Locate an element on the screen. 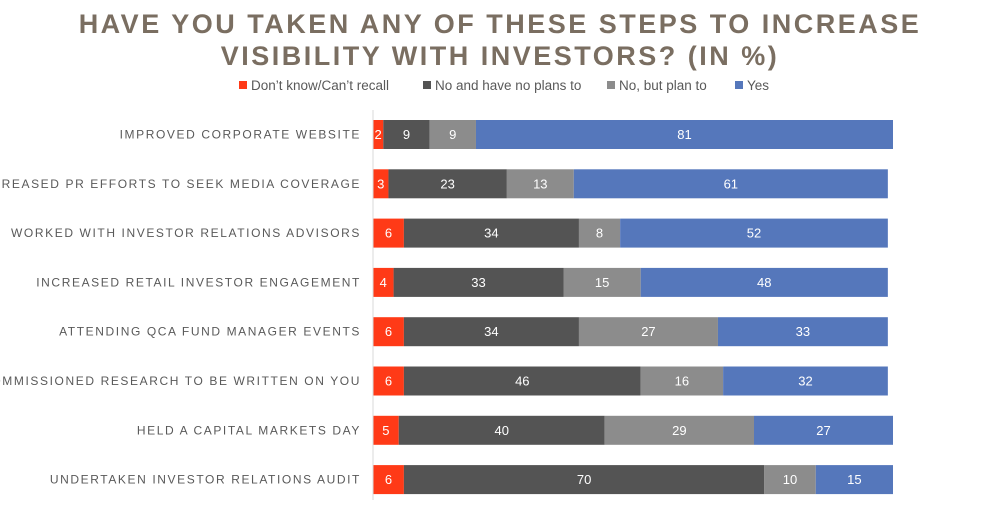 The image size is (1000, 516). data-label: 70 is located at coordinates (584, 479).